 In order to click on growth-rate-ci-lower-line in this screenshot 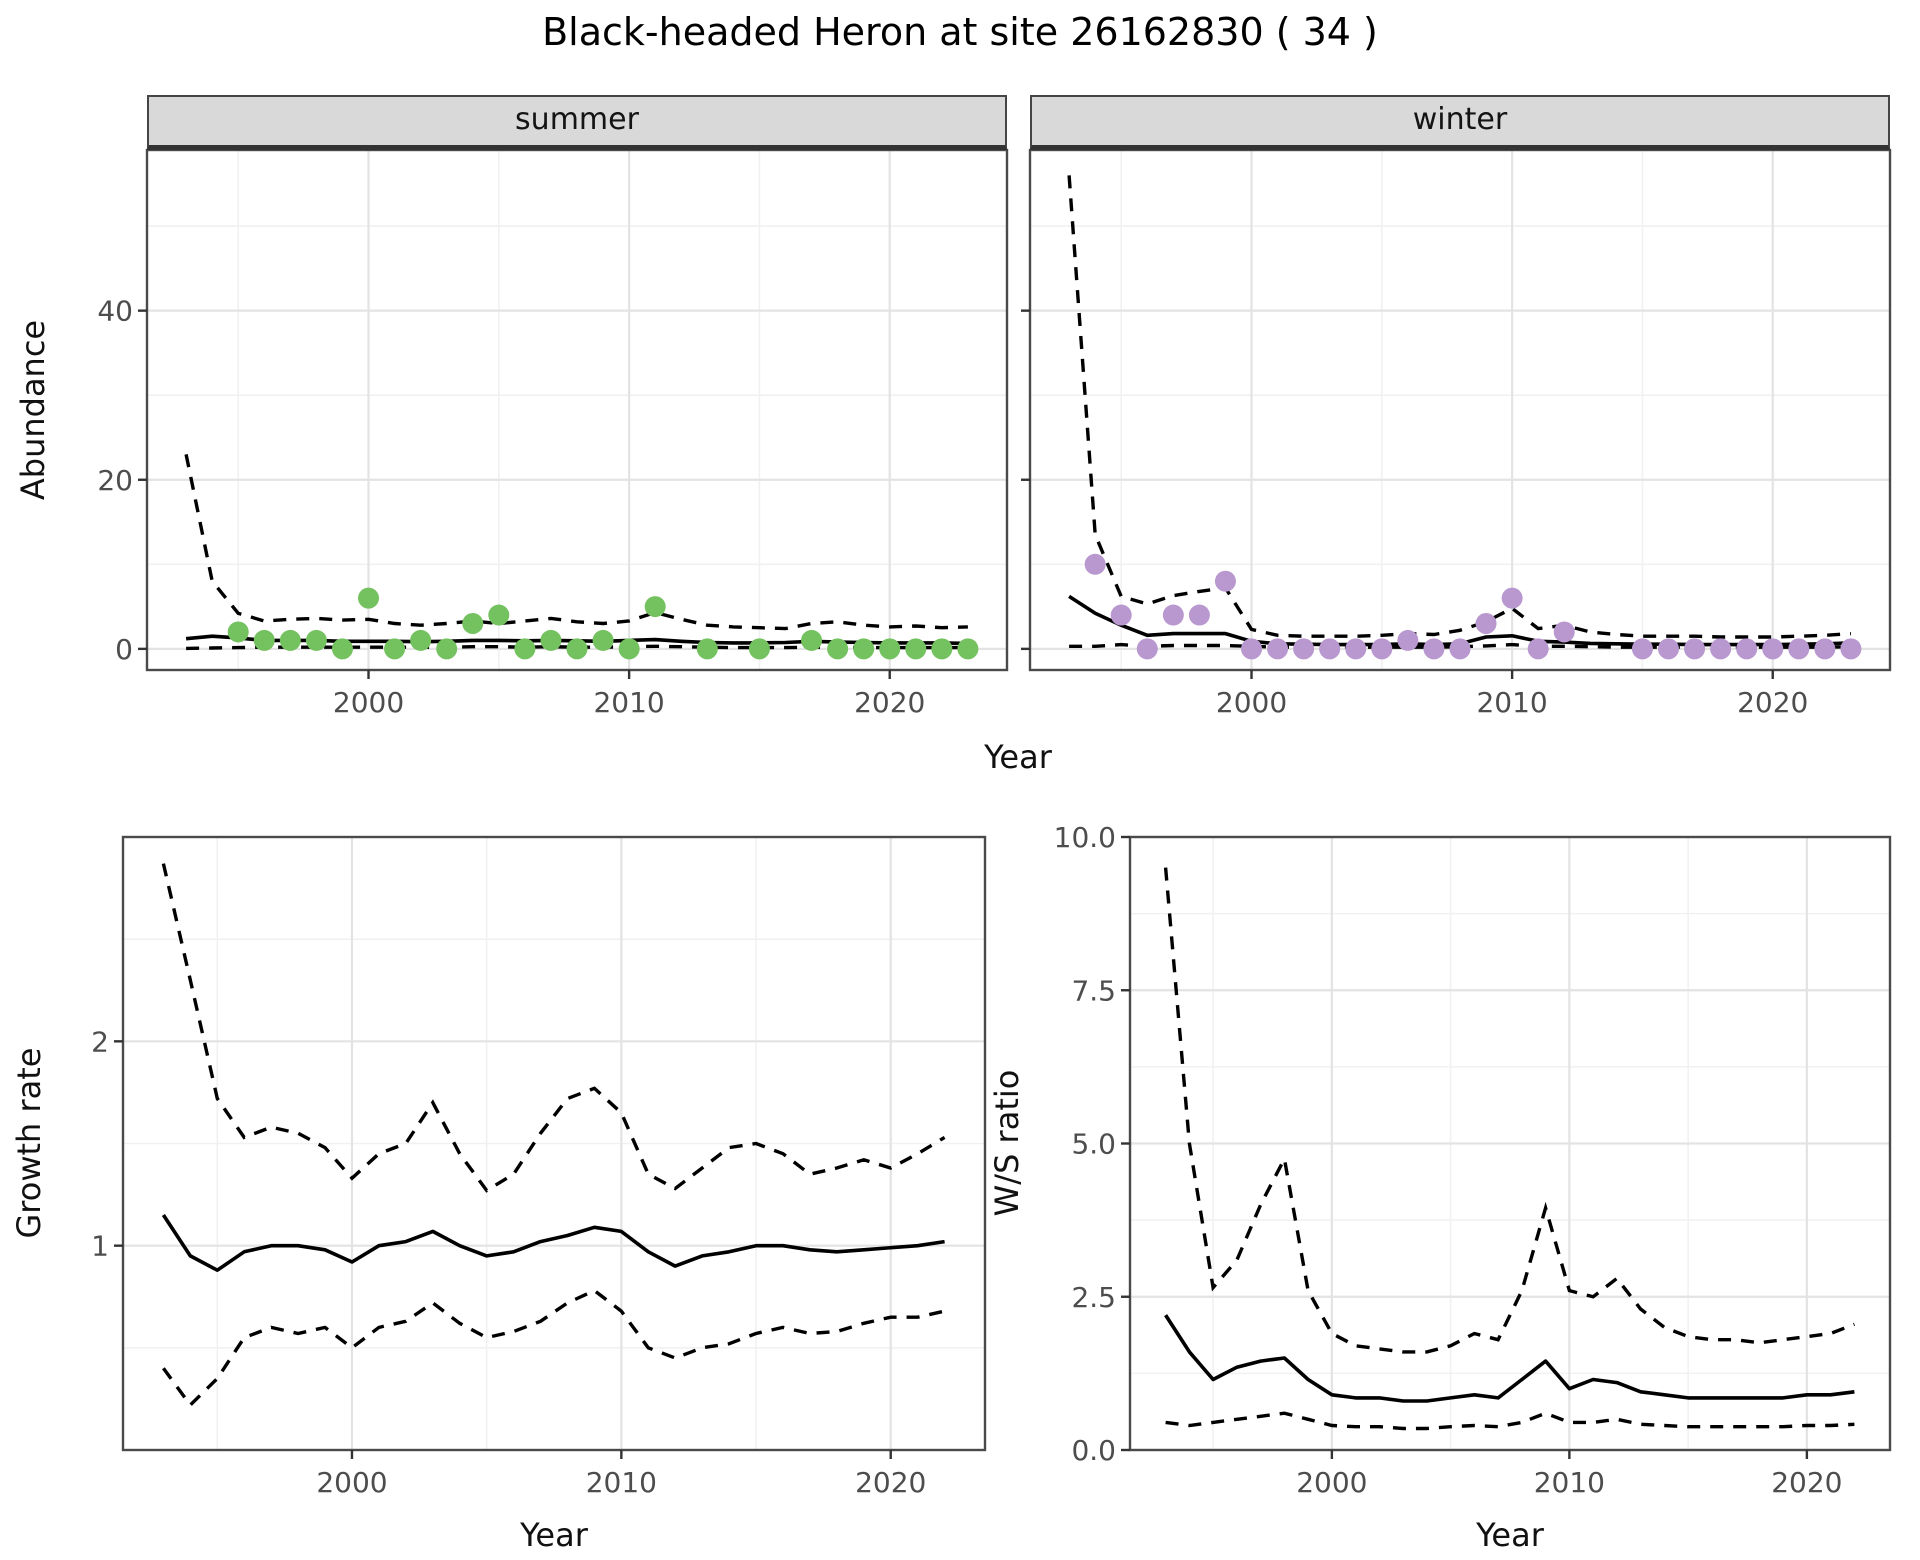, I will do `click(553, 1348)`.